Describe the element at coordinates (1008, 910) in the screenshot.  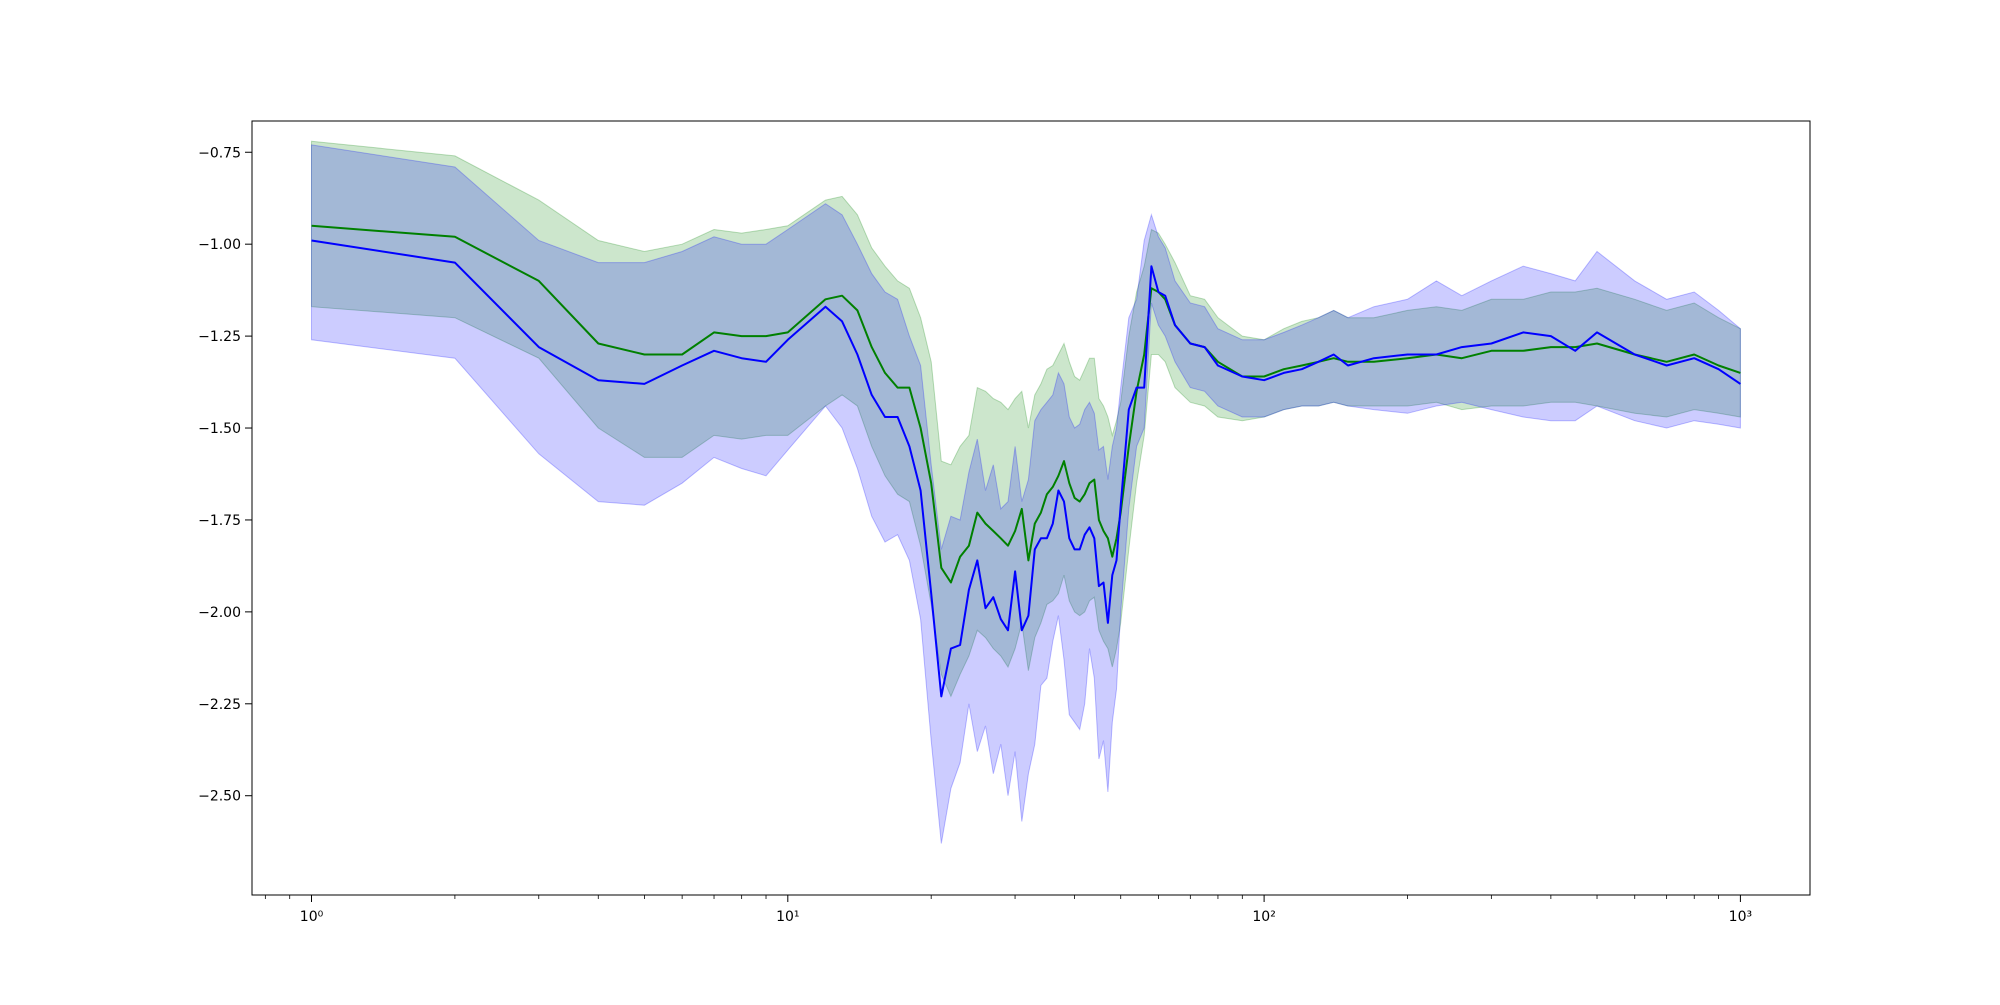
I see `x-axis: 10⁰ 10¹ 10² 10³` at that location.